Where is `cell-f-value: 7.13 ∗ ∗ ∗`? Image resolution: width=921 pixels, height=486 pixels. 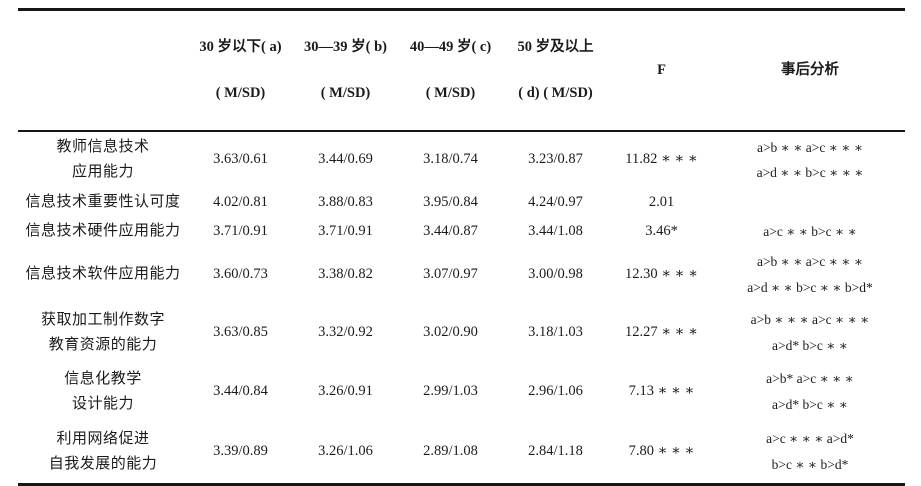
cell-f-value: 7.13 ∗ ∗ ∗ is located at coordinates (661, 390).